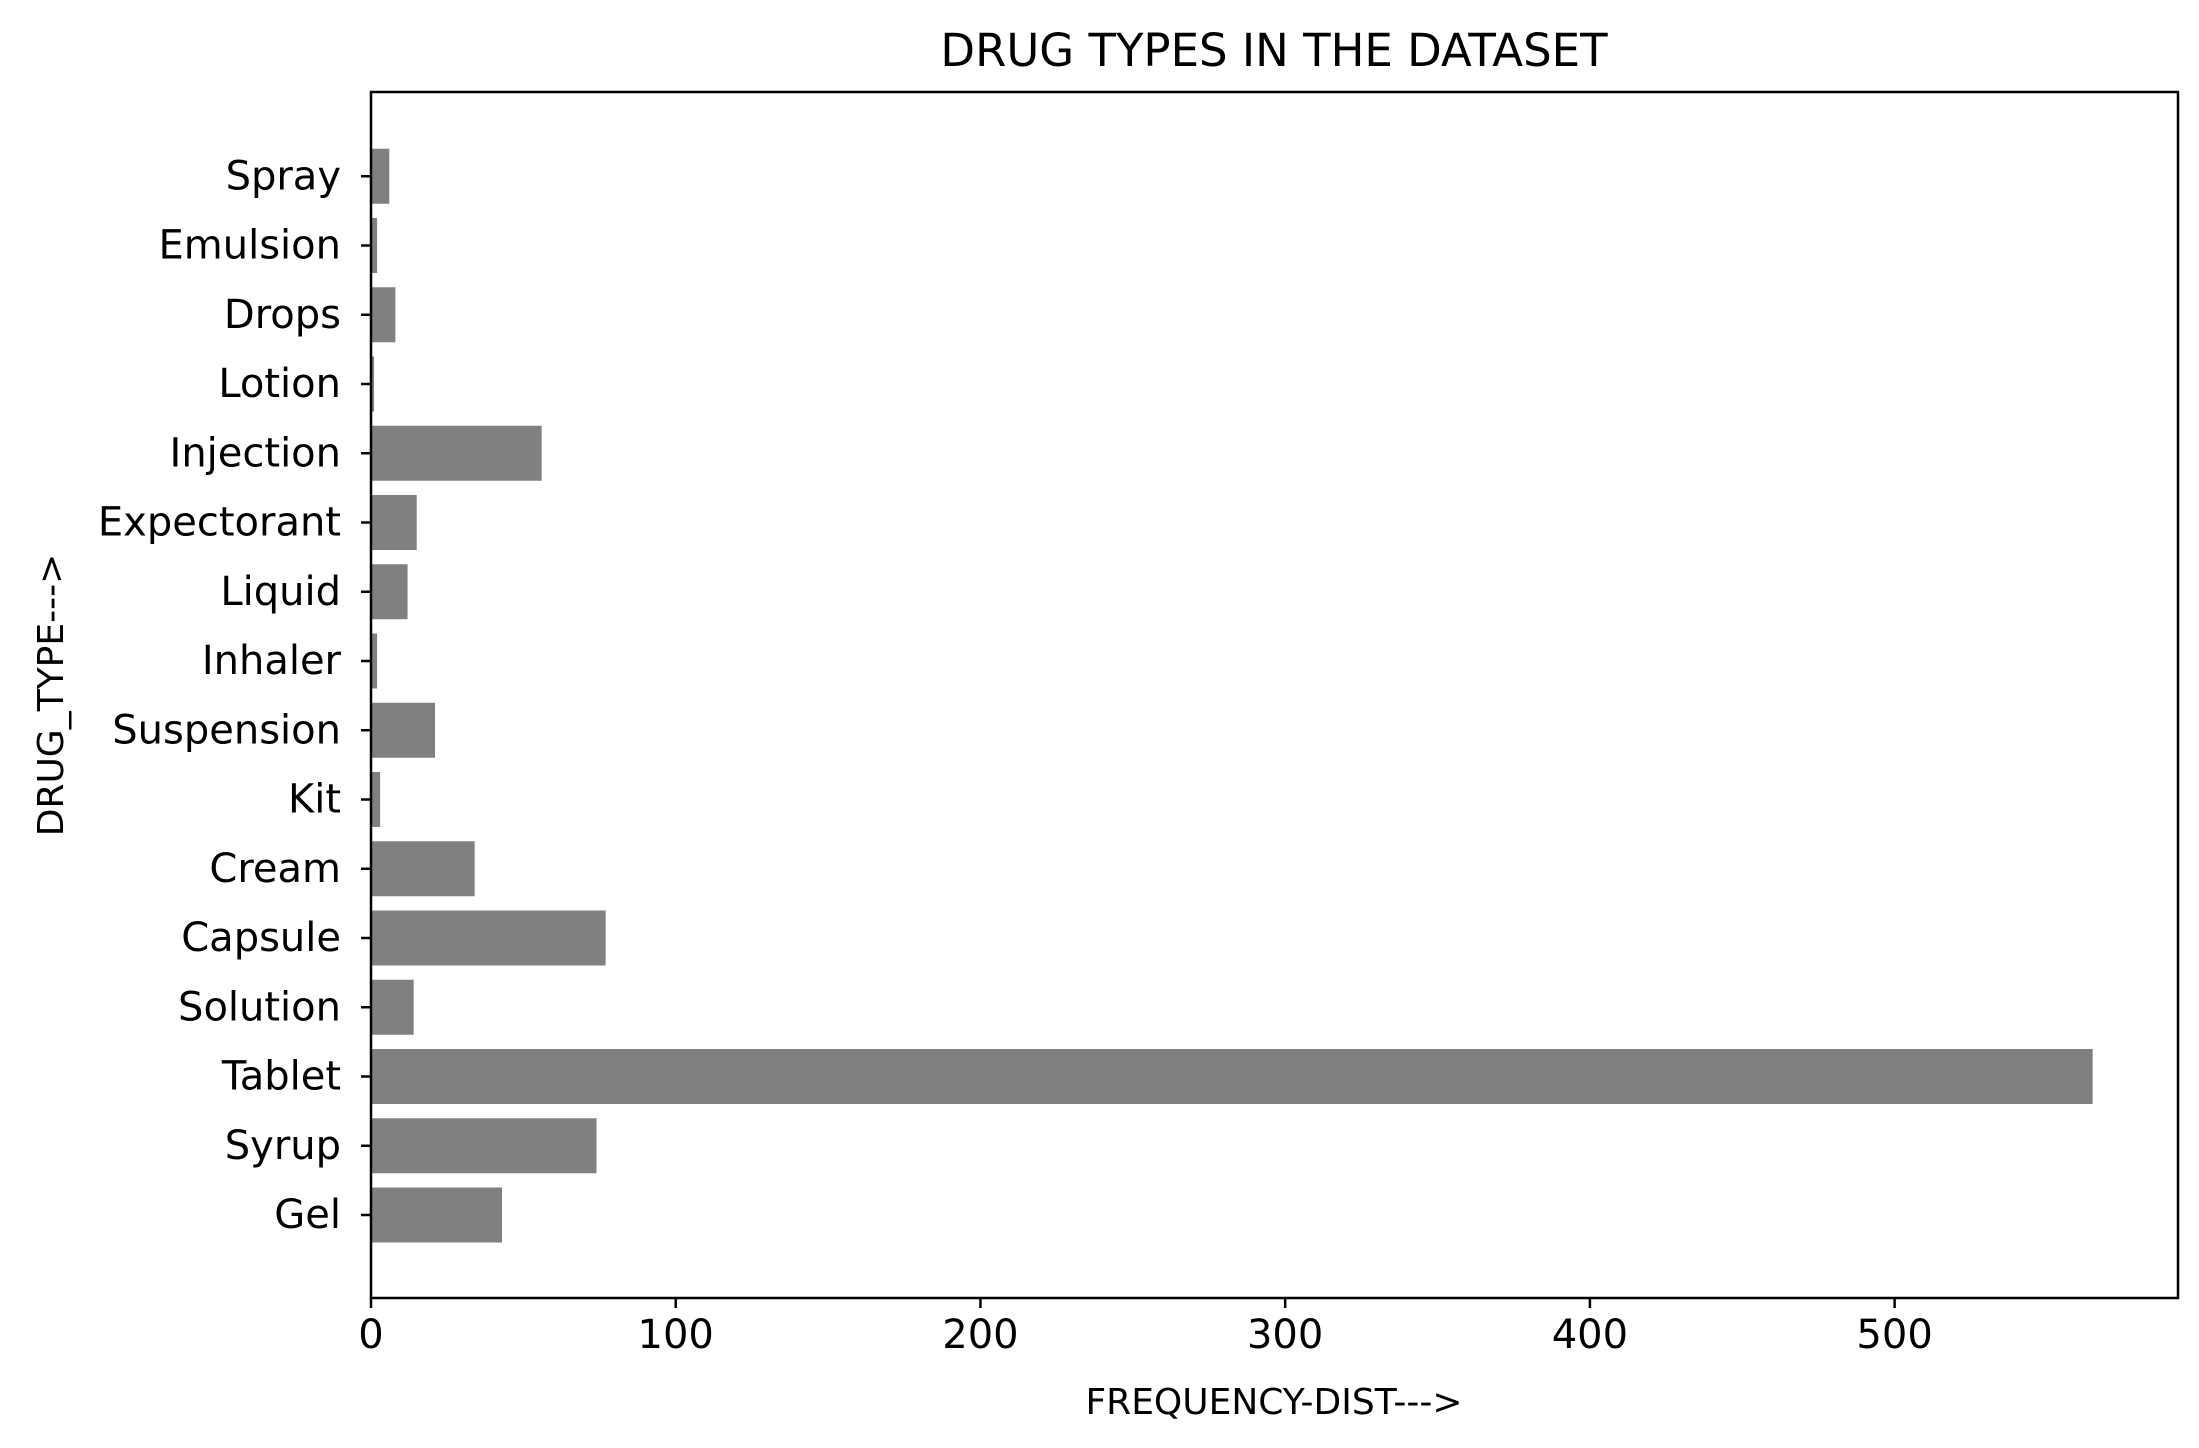 This screenshot has width=2199, height=1448. I want to click on bar-capsule, so click(488, 938).